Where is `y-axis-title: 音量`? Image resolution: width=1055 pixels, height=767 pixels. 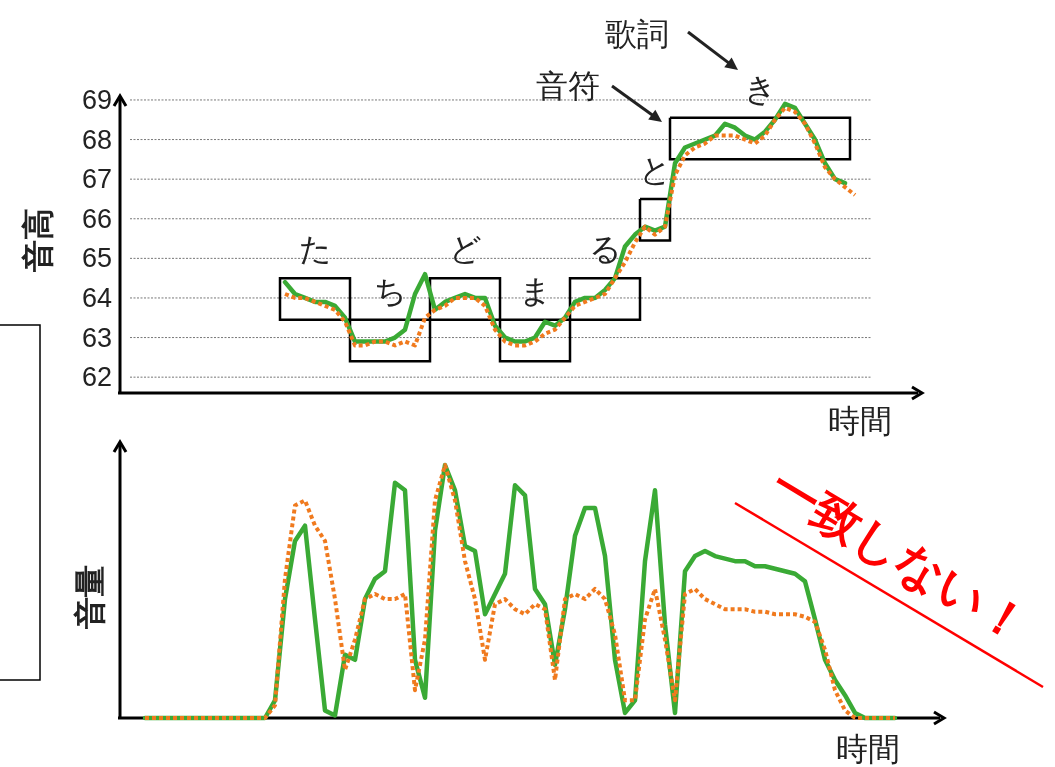
y-axis-title: 音量 is located at coordinates (90, 597).